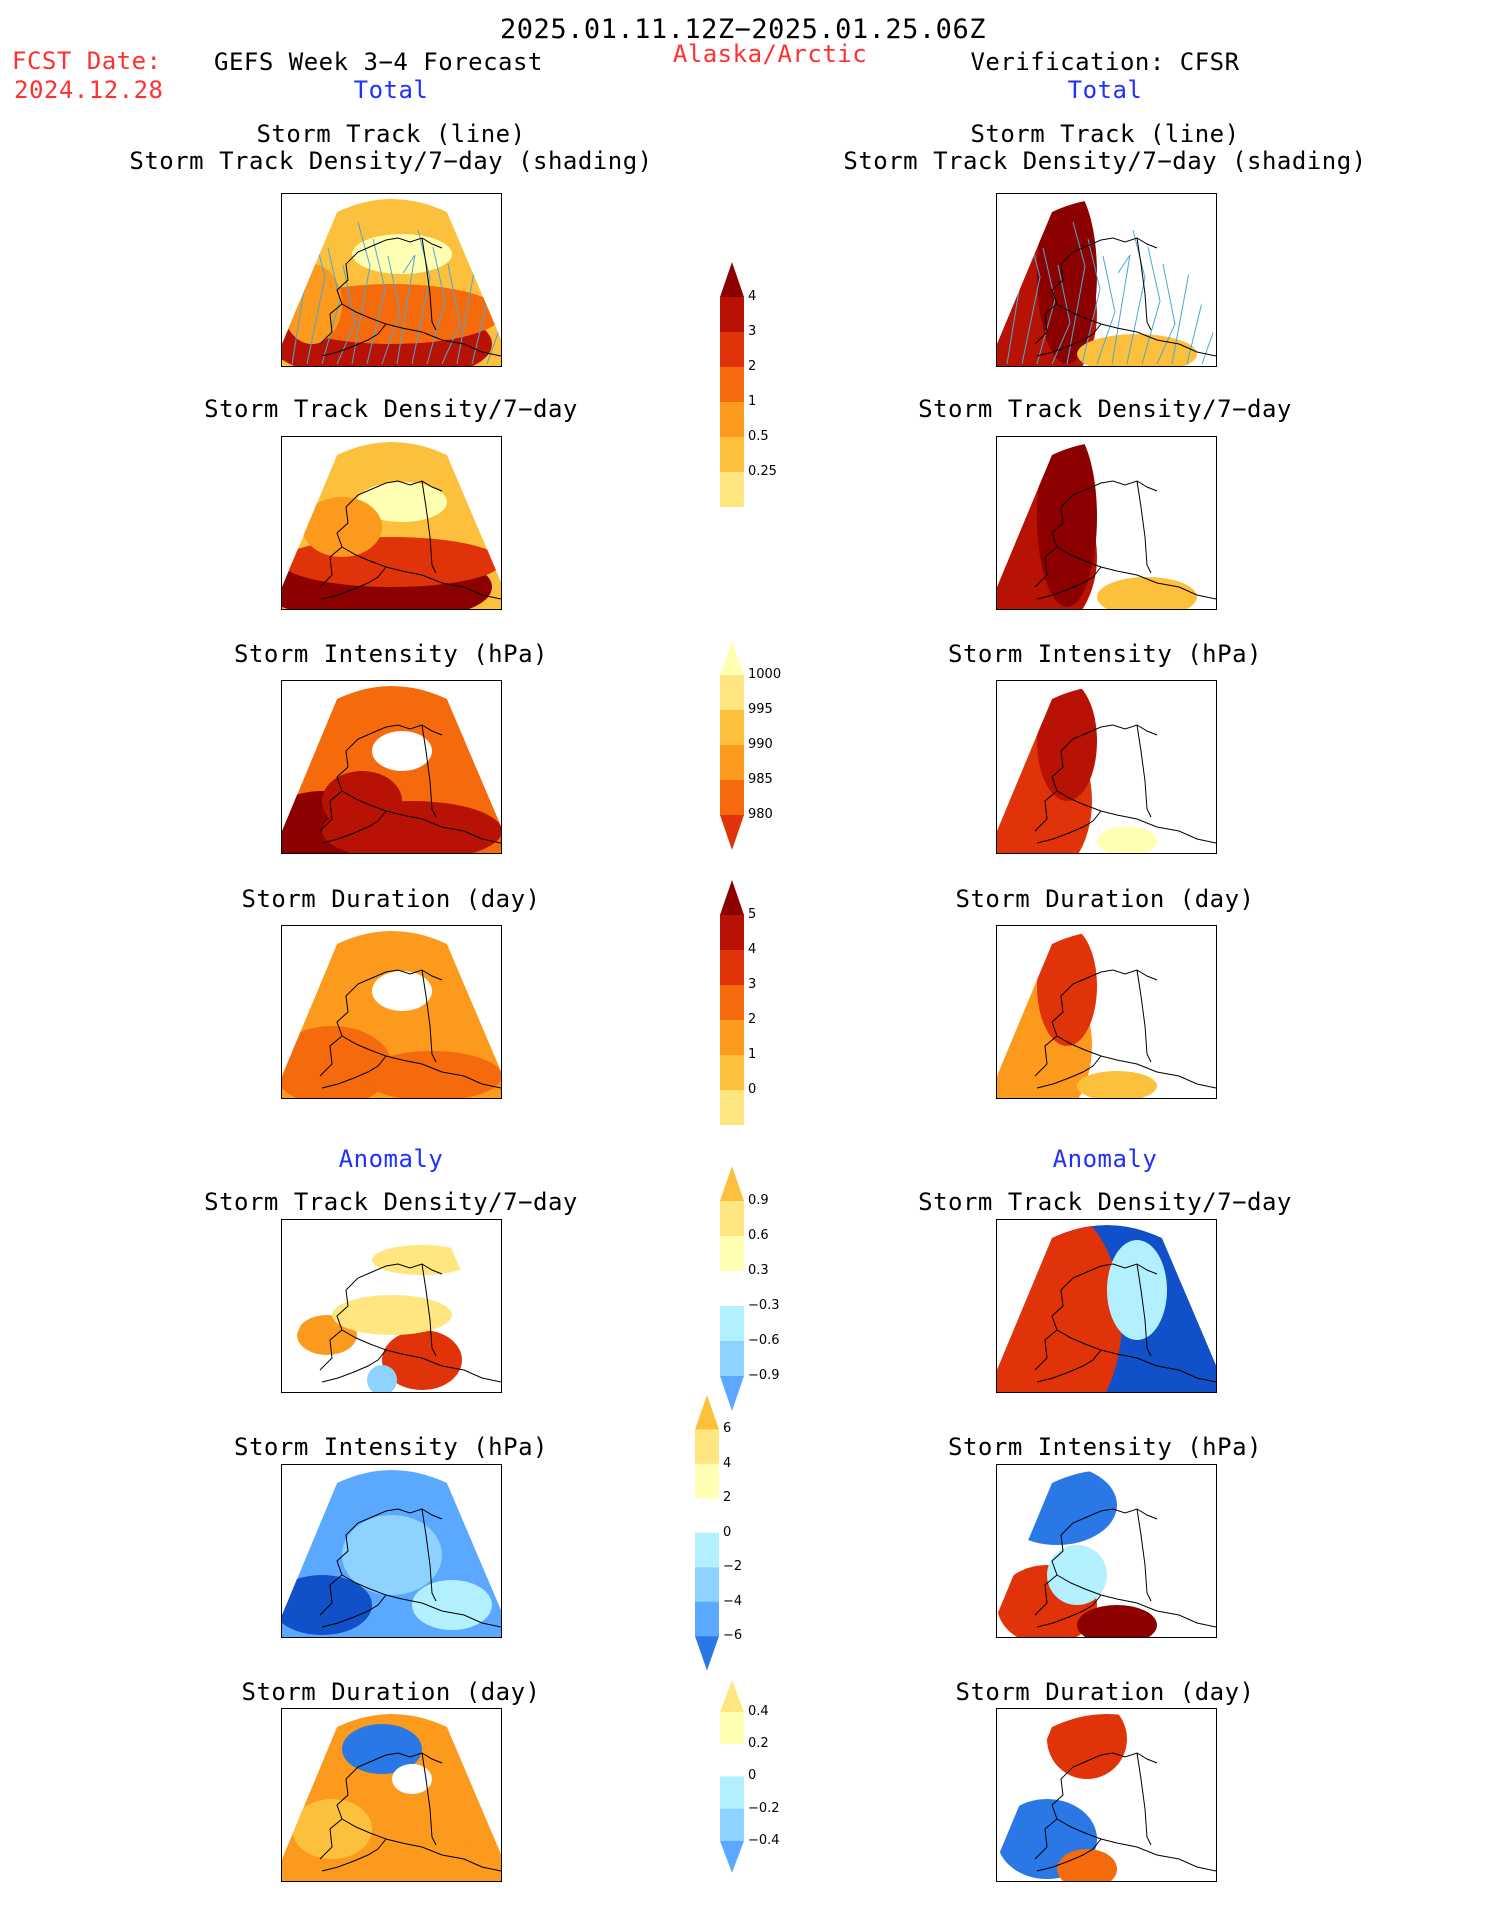  I want to click on map-anom-duration-forecast, so click(391, 1795).